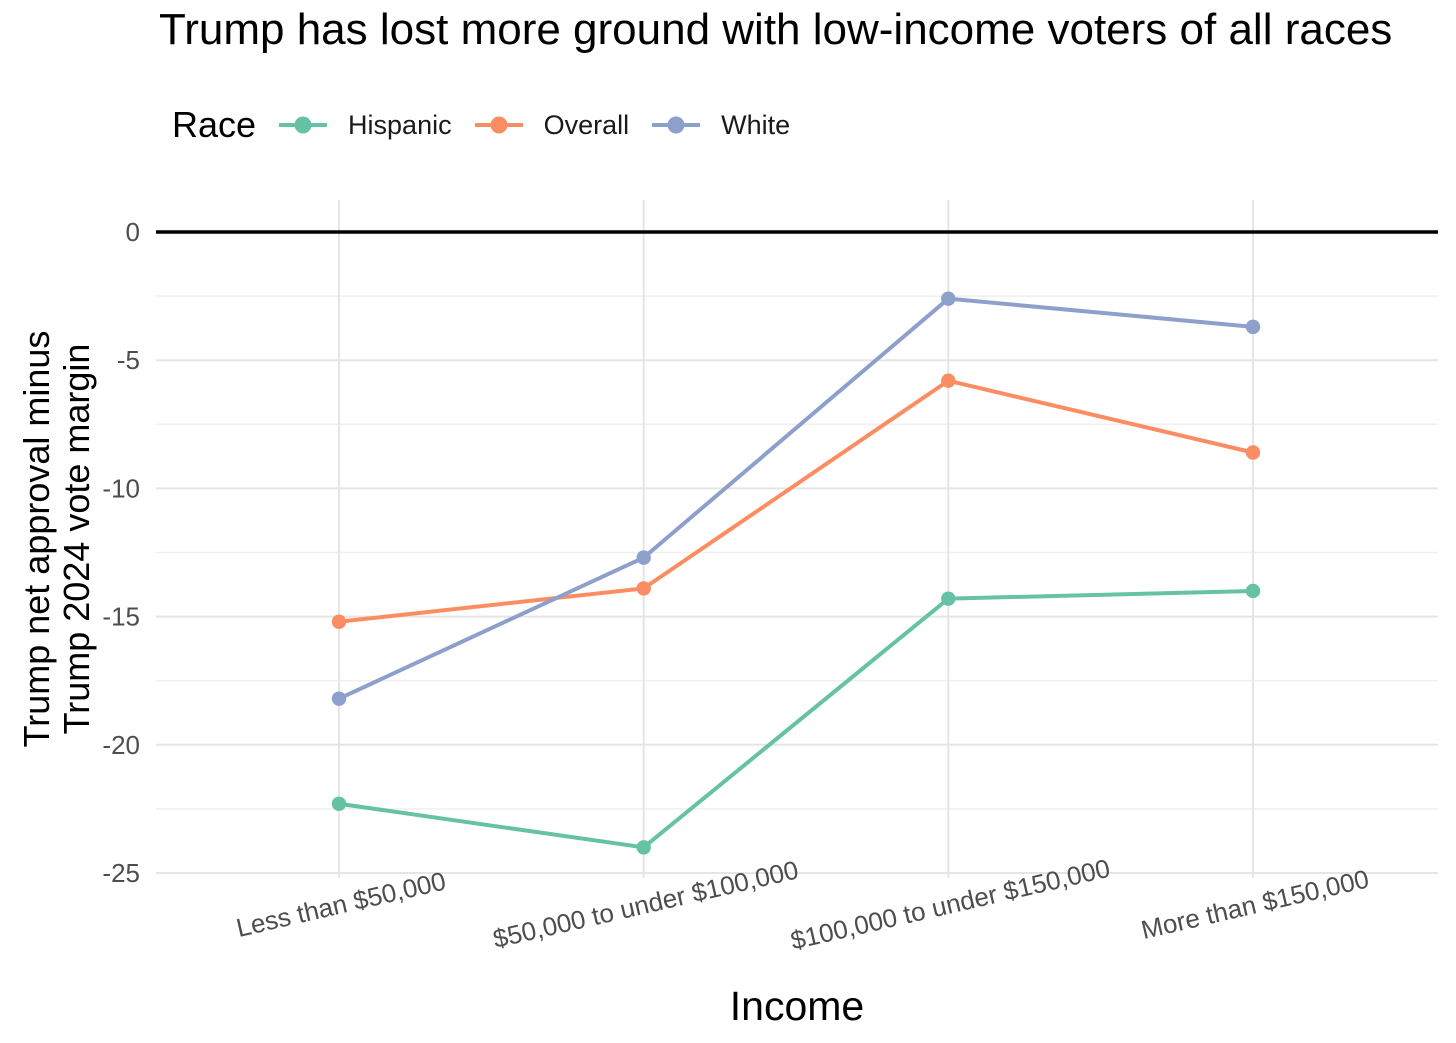 This screenshot has height=1043, width=1456. Describe the element at coordinates (121, 617) in the screenshot. I see `y-tick-label: -15` at that location.